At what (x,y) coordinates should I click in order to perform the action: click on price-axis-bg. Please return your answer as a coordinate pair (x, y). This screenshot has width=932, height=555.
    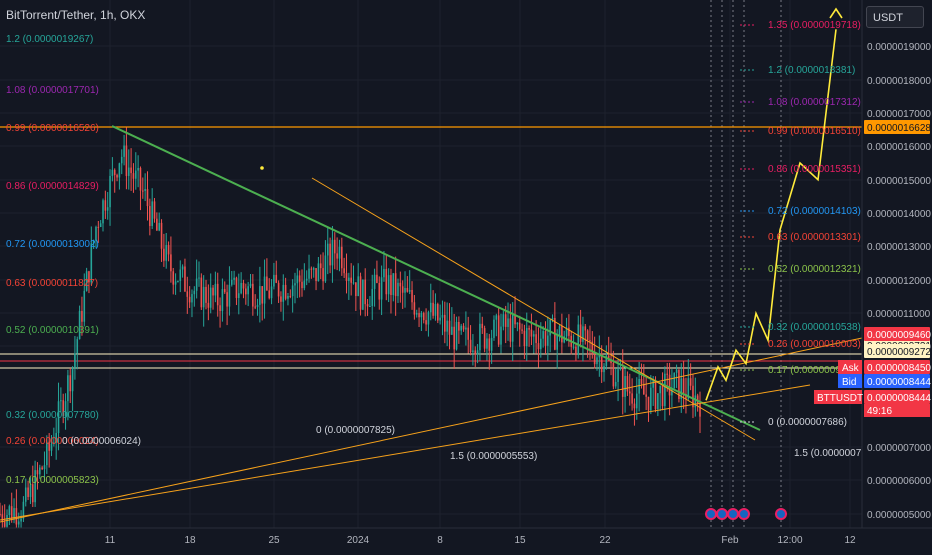
    Looking at the image, I should click on (897, 275).